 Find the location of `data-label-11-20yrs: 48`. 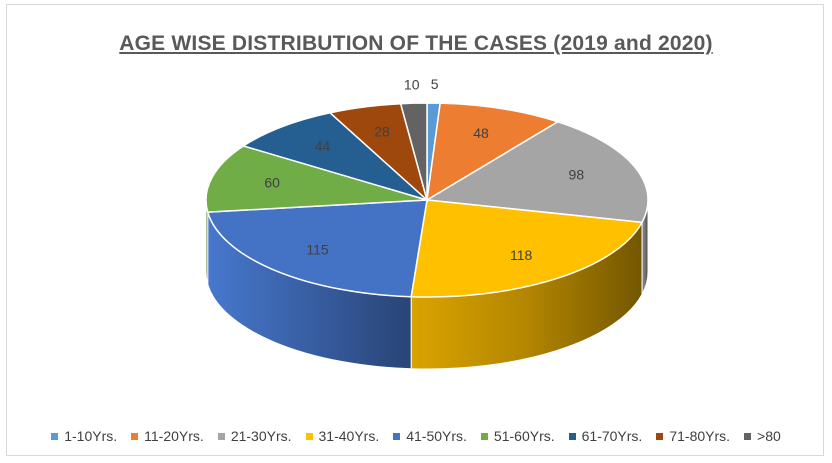

data-label-11-20yrs: 48 is located at coordinates (481, 133).